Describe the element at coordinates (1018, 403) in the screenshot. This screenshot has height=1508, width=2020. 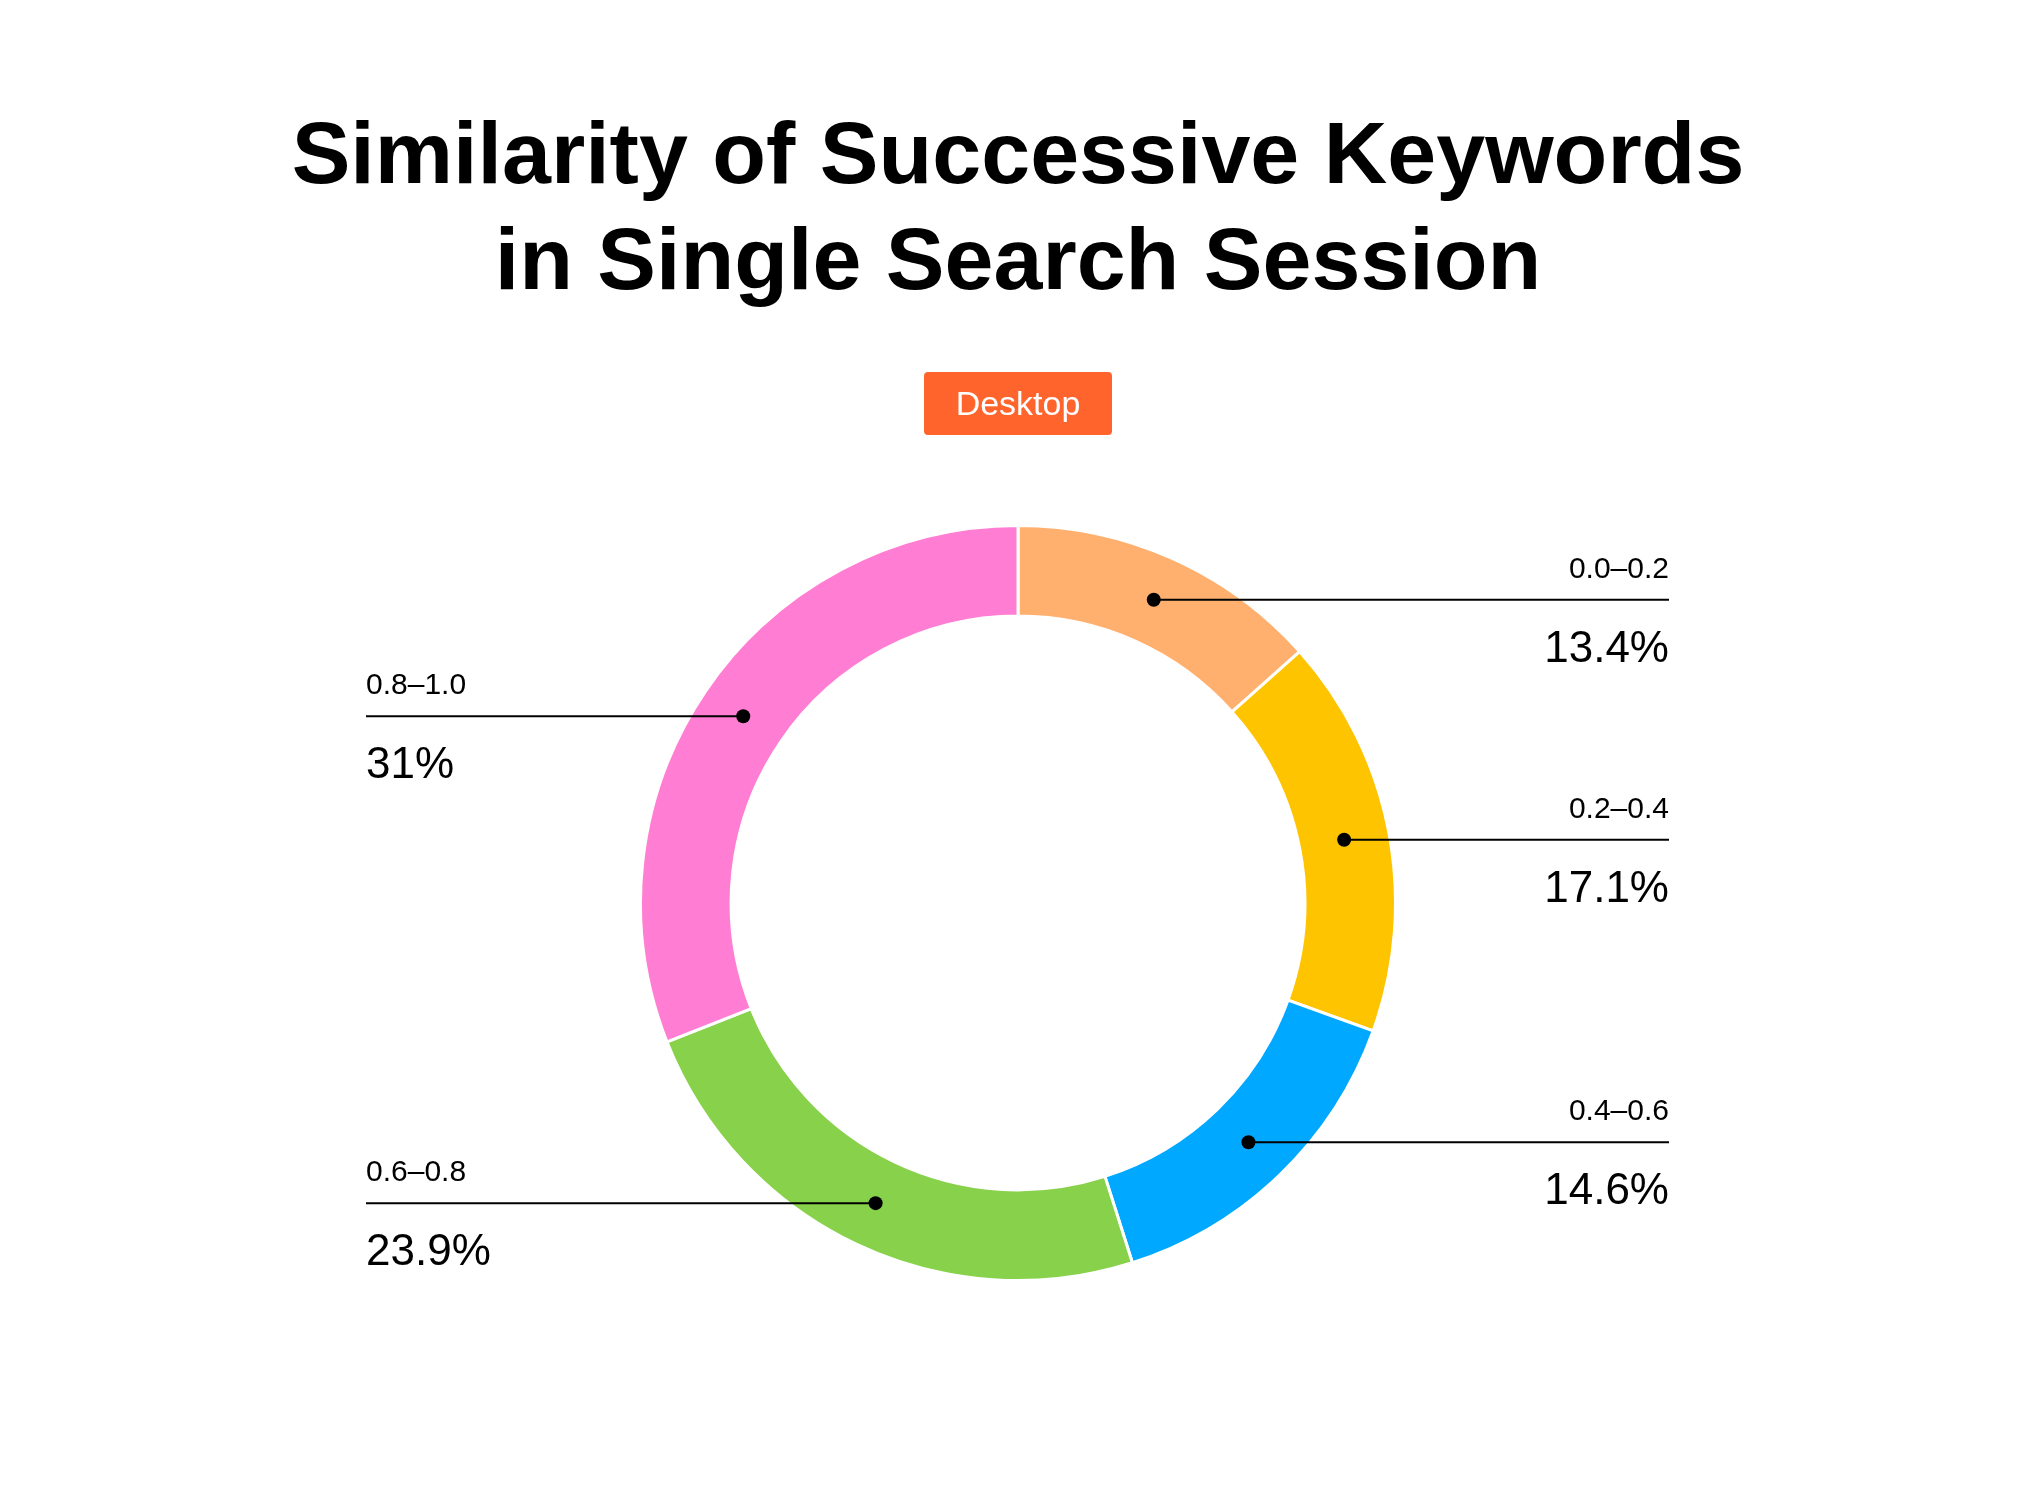
I see `chart-subtitle: Desktop` at that location.